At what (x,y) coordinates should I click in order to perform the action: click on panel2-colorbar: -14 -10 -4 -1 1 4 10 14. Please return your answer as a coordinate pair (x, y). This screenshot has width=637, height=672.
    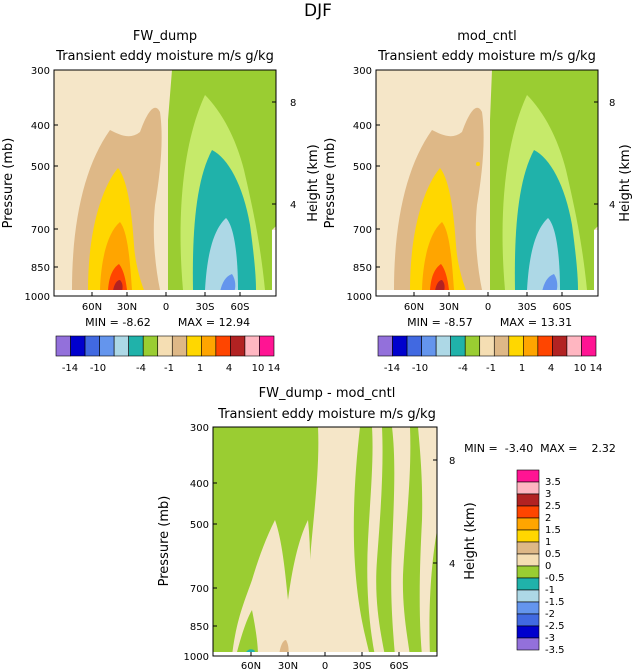
    Looking at the image, I should click on (490, 354).